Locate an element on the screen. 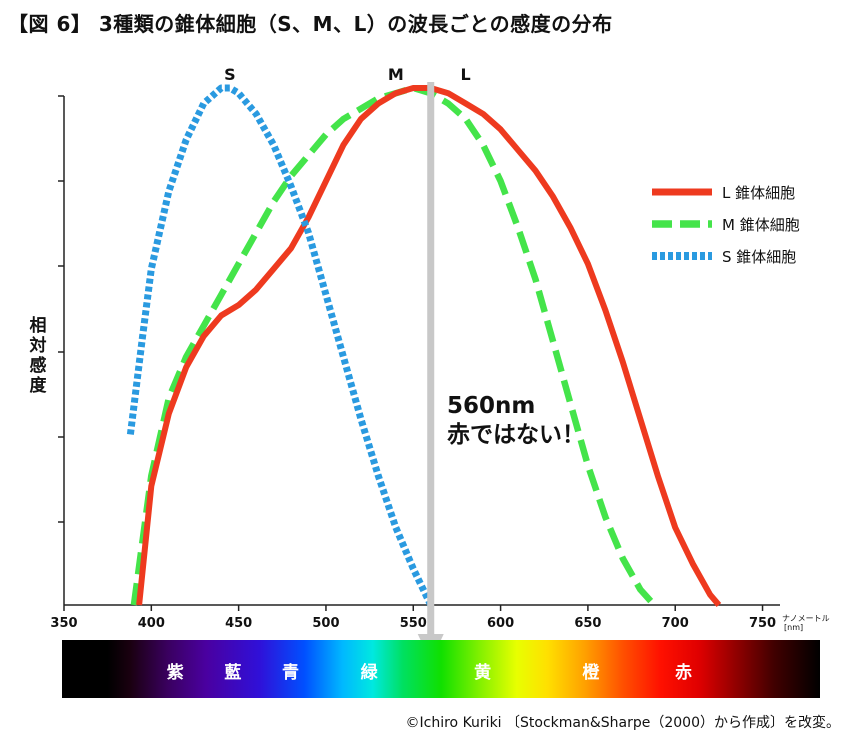 This screenshot has width=852, height=736. legend-lines is located at coordinates (682, 224).